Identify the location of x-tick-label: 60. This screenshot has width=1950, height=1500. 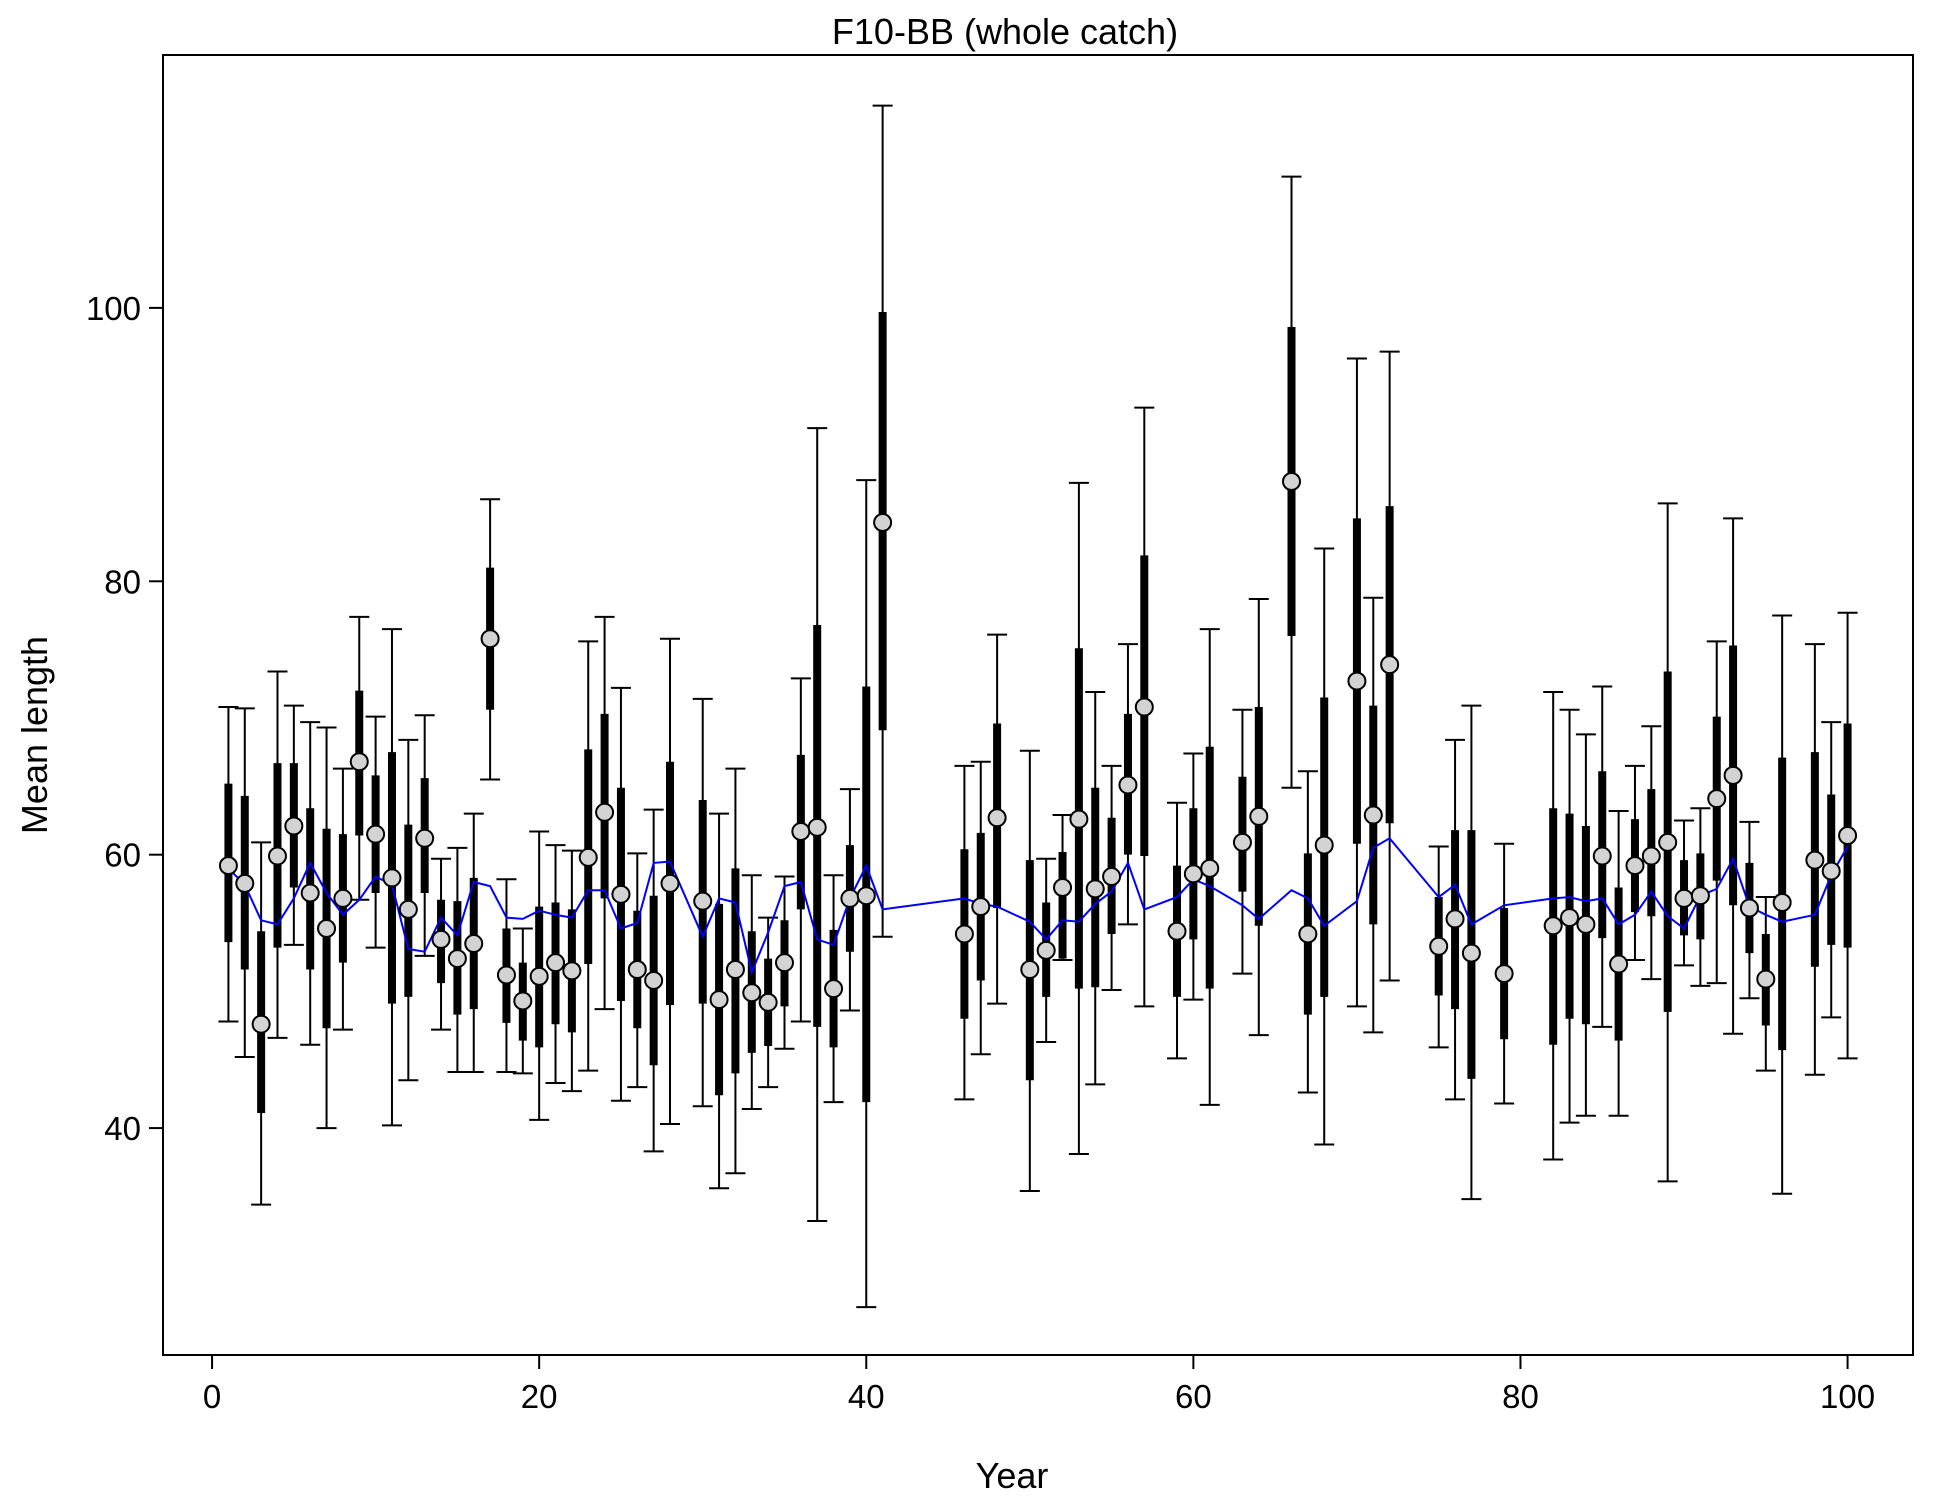
(1193, 1396).